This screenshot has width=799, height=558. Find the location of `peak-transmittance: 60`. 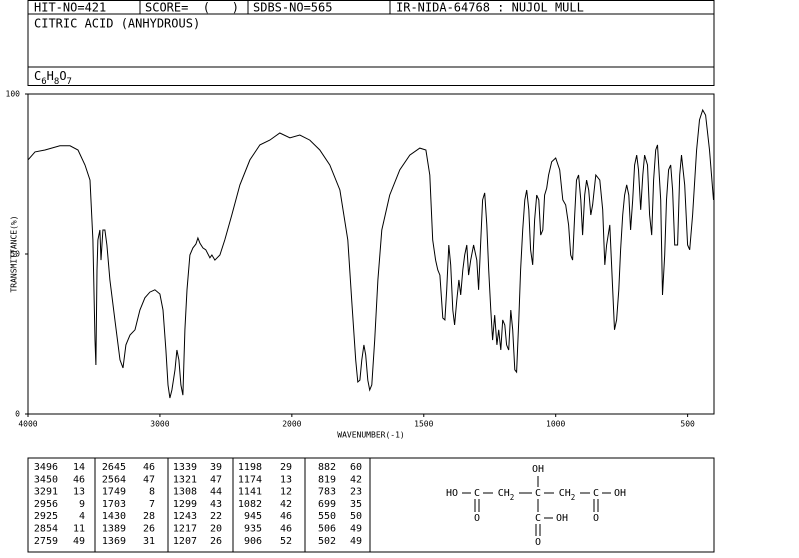

peak-transmittance: 60 is located at coordinates (356, 467).